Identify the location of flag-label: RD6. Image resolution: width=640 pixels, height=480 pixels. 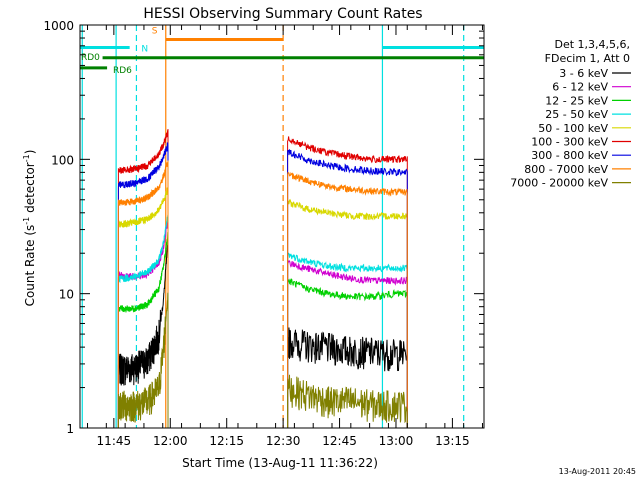
(122, 71).